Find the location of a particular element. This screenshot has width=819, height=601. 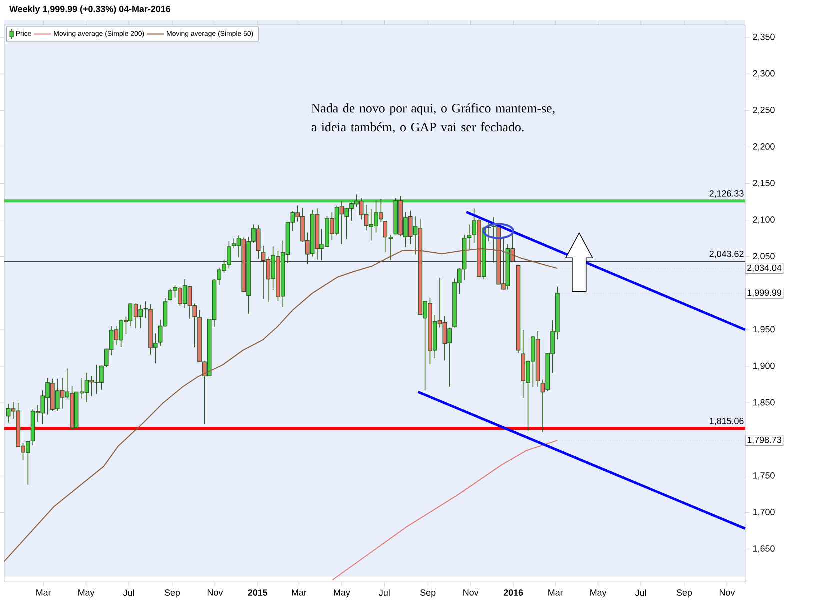

y-tick-label: 2,350 is located at coordinates (764, 38).